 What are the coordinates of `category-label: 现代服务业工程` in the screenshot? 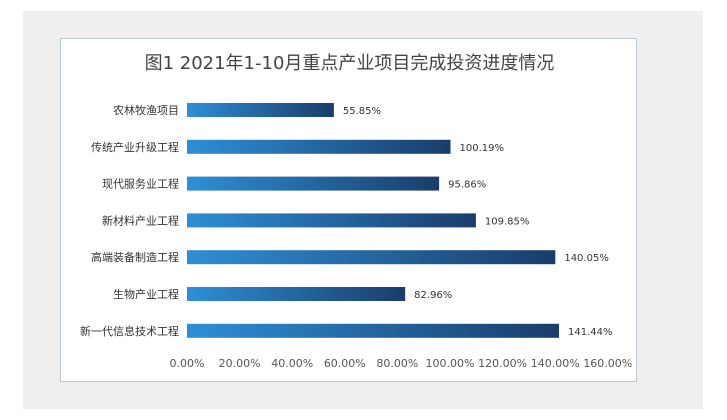 It's located at (140, 184).